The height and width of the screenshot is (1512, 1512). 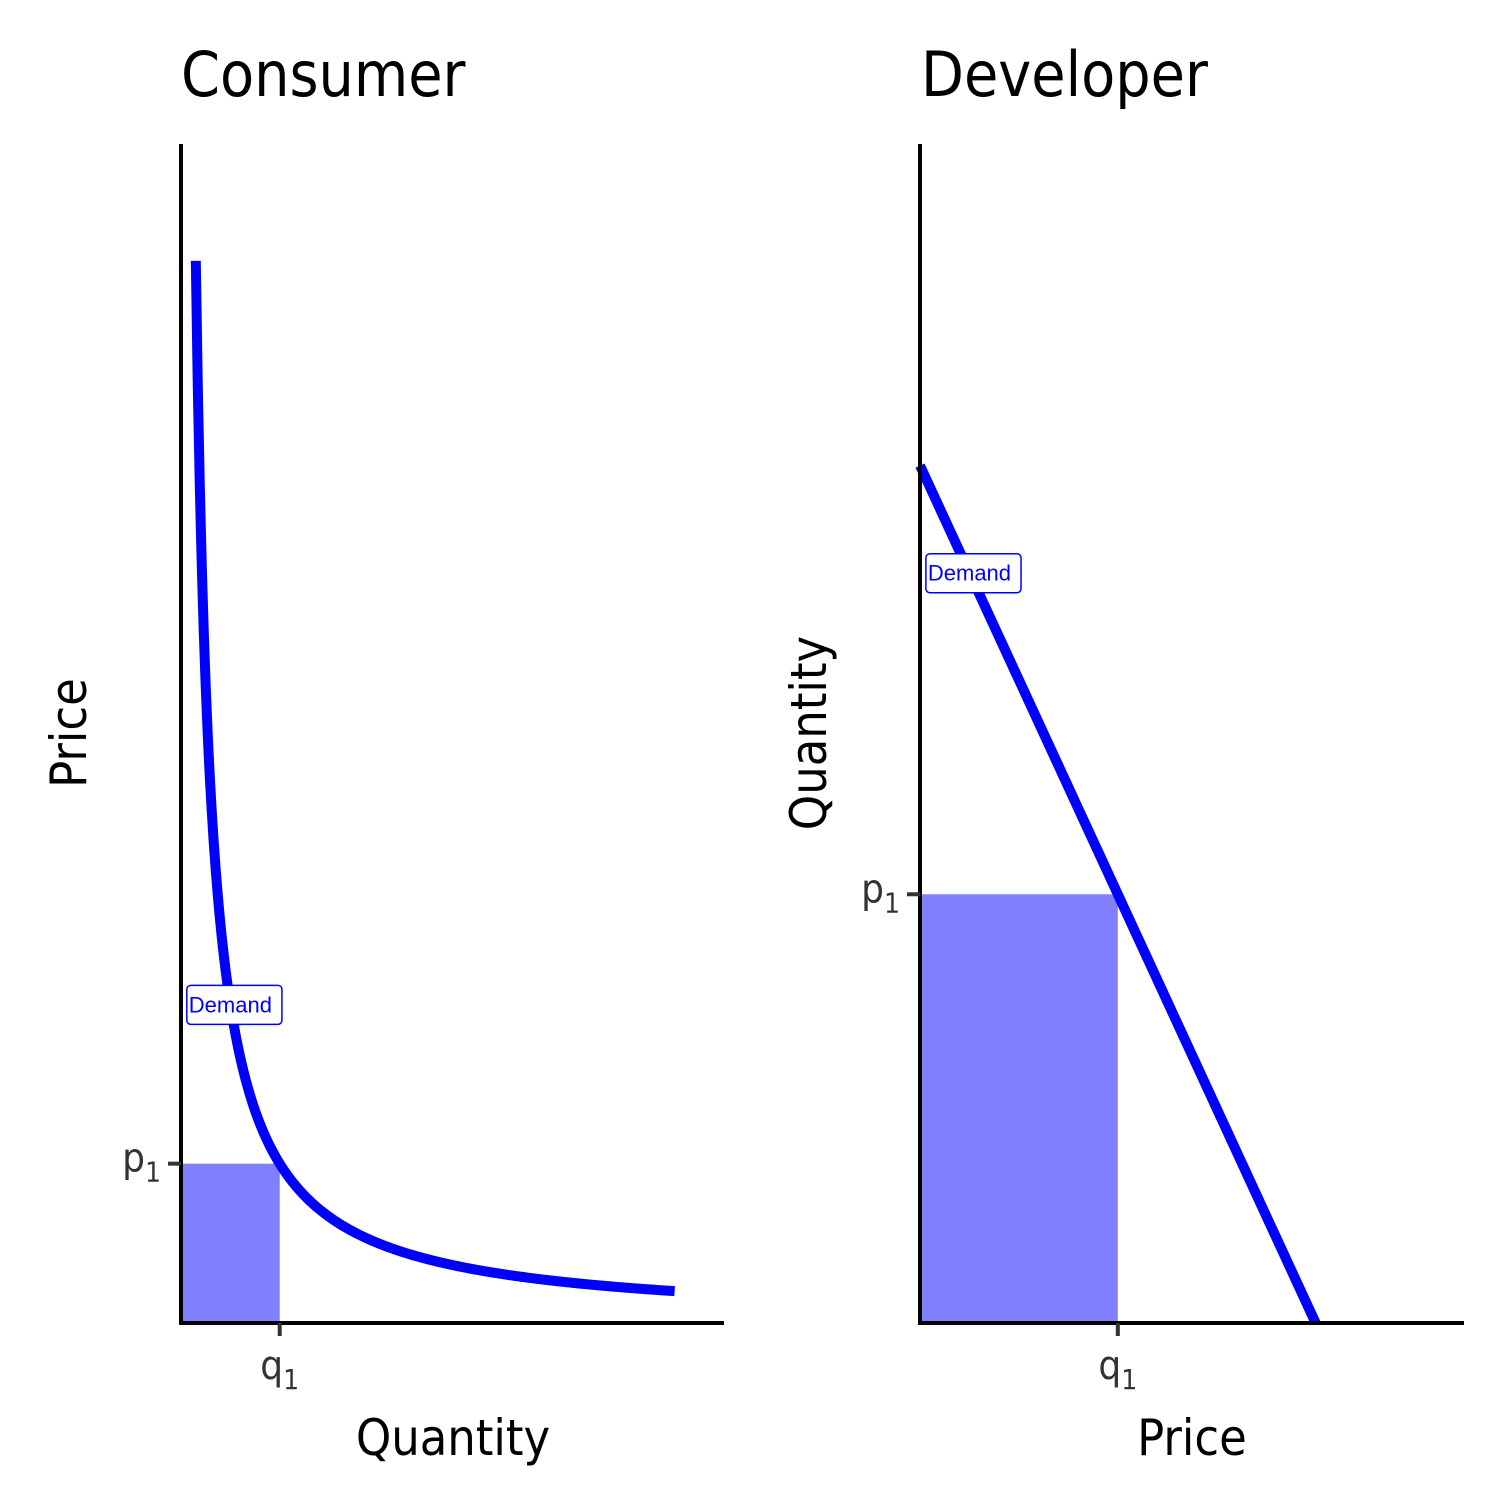 I want to click on panel-title: Consumer, so click(x=323, y=74).